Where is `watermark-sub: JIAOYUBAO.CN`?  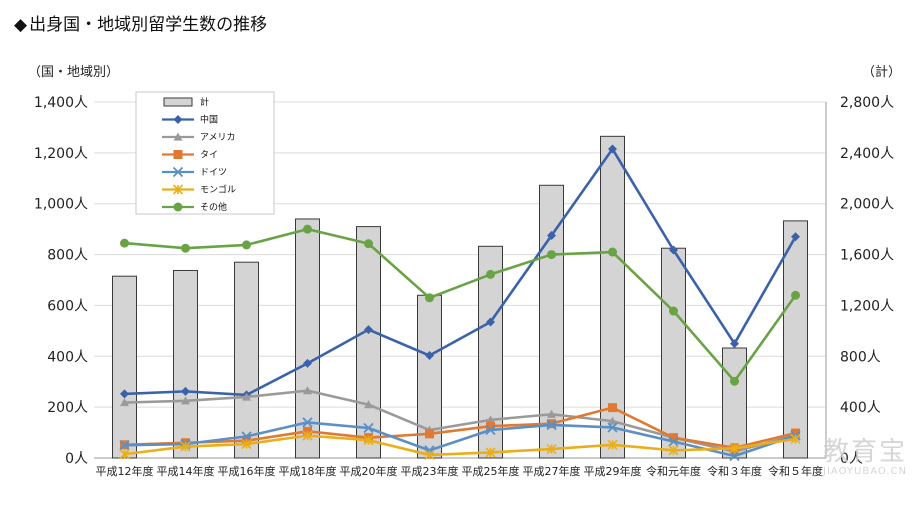 watermark-sub: JIAOYUBAO.CN is located at coordinates (865, 471).